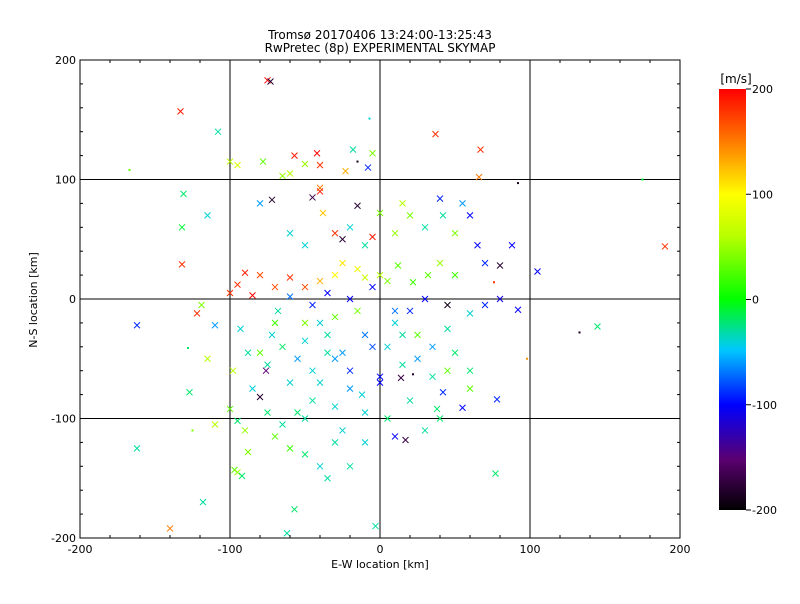  Describe the element at coordinates (755, 300) in the screenshot. I see `colorbar-tick-label: 0` at that location.